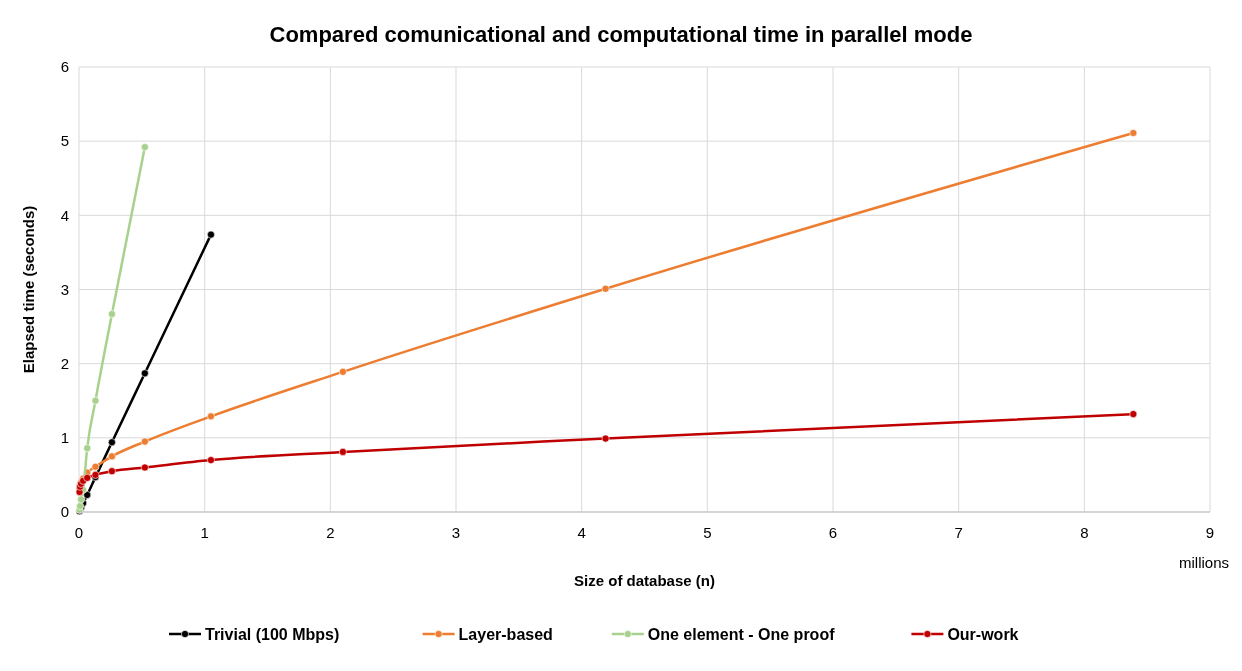 Image resolution: width=1242 pixels, height=671 pixels. What do you see at coordinates (64, 141) in the screenshot?
I see `y-tick-label: 5` at bounding box center [64, 141].